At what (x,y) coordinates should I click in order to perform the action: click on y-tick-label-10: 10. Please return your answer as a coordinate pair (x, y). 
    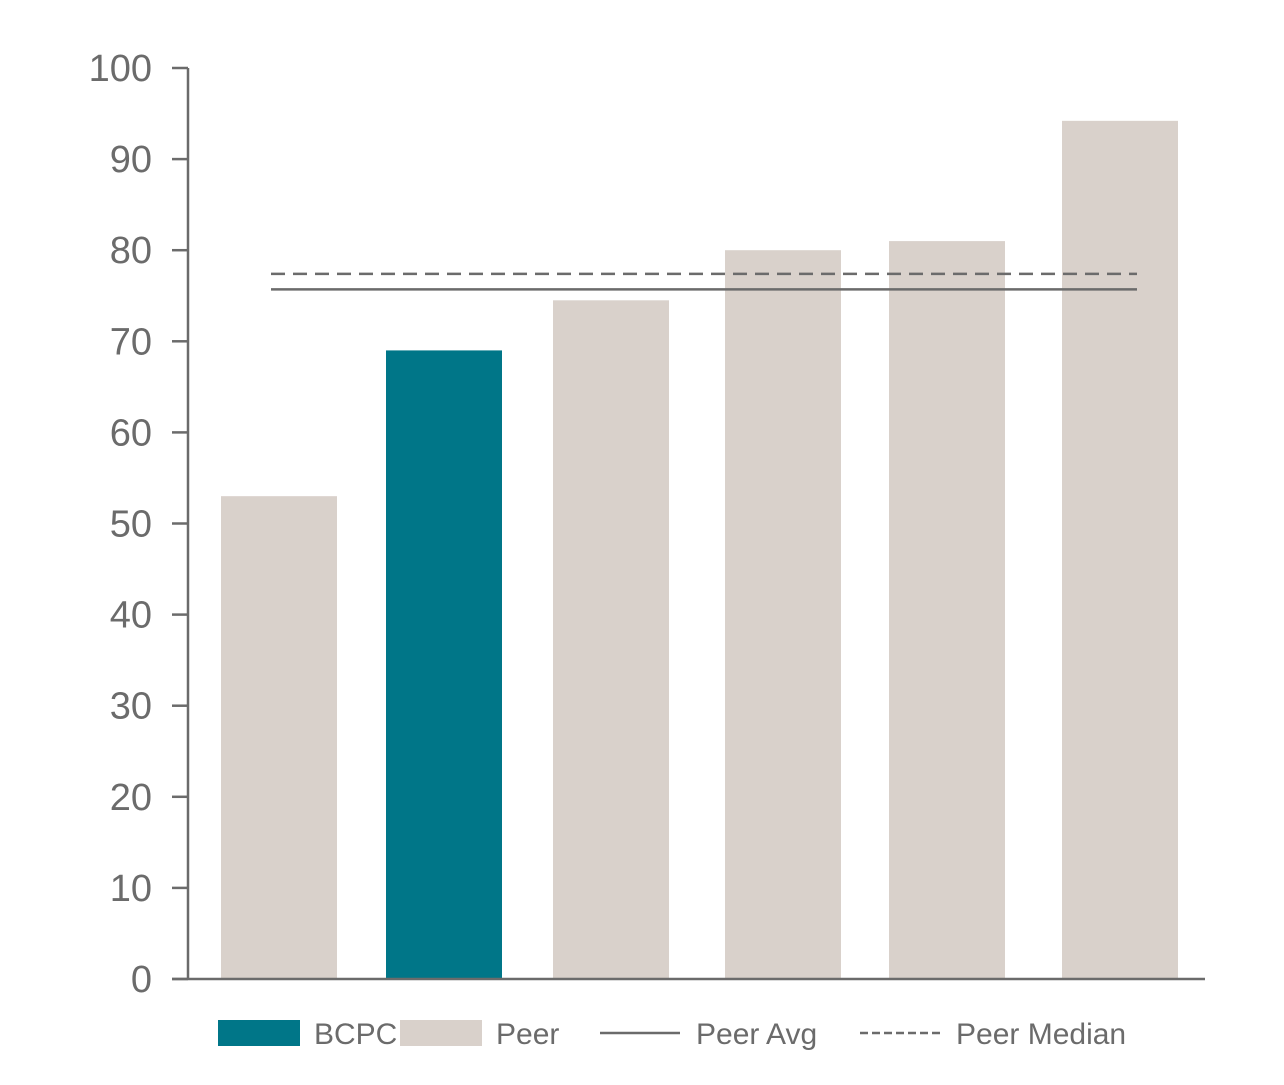
    Looking at the image, I should click on (131, 889).